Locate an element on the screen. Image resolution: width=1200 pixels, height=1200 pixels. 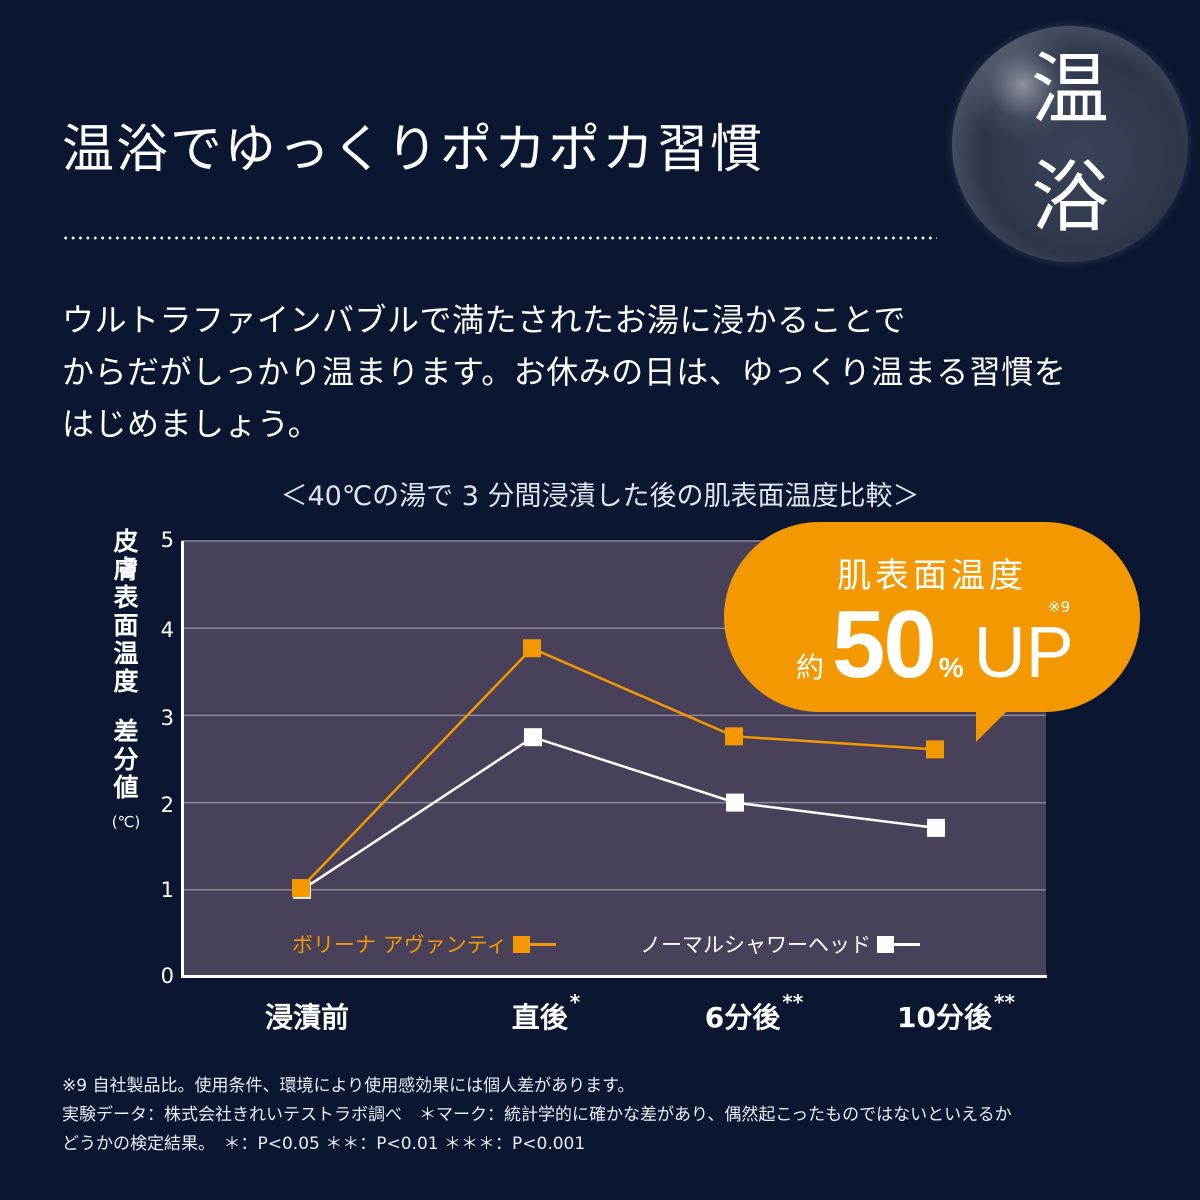
legend-item-normal: ノーマルシャワーヘッド is located at coordinates (780, 944).